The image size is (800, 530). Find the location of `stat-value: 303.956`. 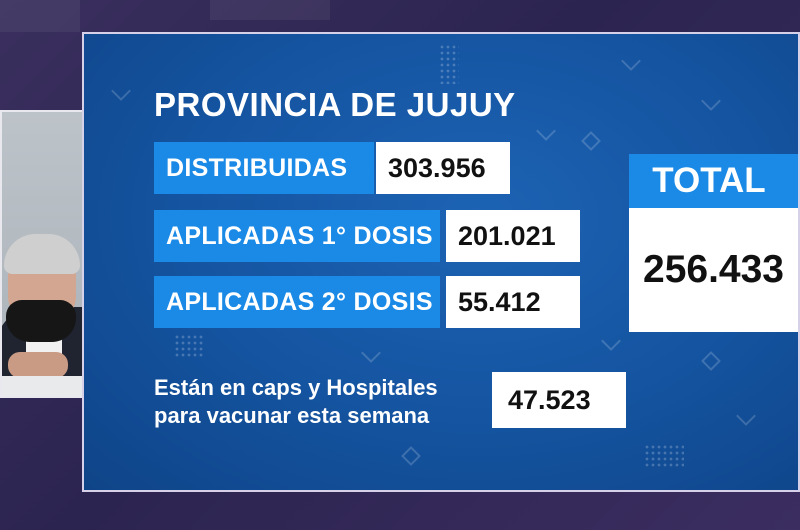

stat-value: 303.956 is located at coordinates (443, 168).